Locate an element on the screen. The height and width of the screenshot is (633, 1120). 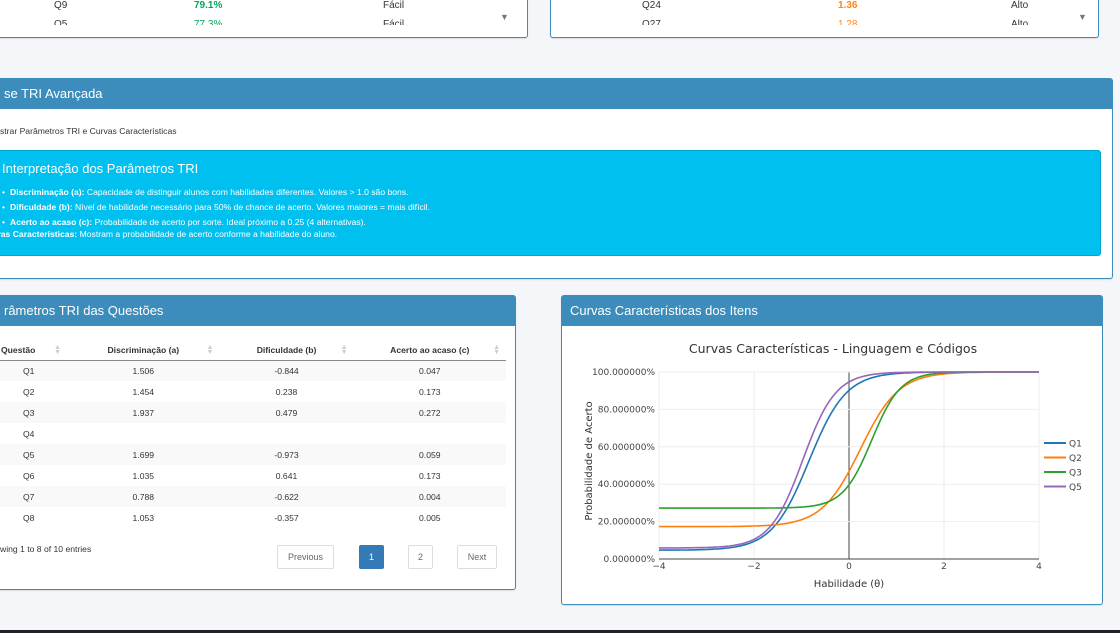
table-cell: 0.479 is located at coordinates (286, 412).